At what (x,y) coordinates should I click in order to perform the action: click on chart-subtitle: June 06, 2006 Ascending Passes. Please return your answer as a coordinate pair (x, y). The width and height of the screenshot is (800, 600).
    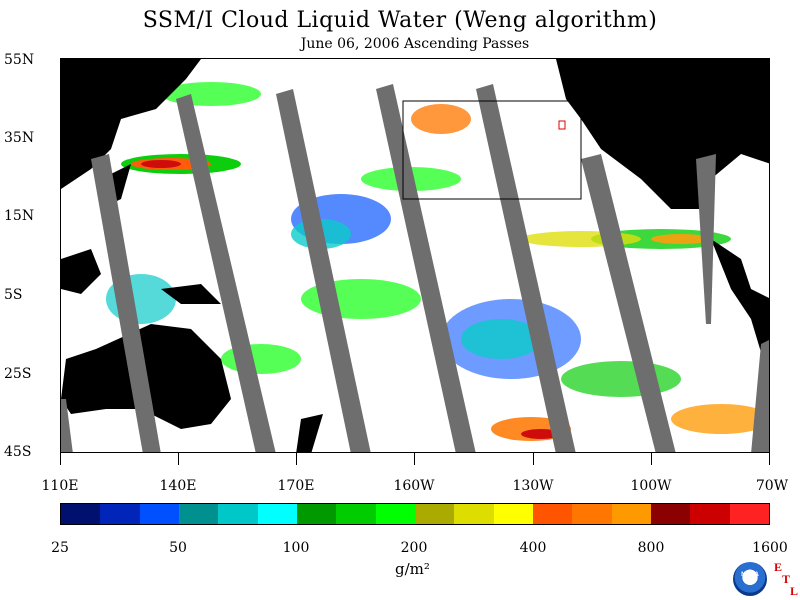
    Looking at the image, I should click on (415, 44).